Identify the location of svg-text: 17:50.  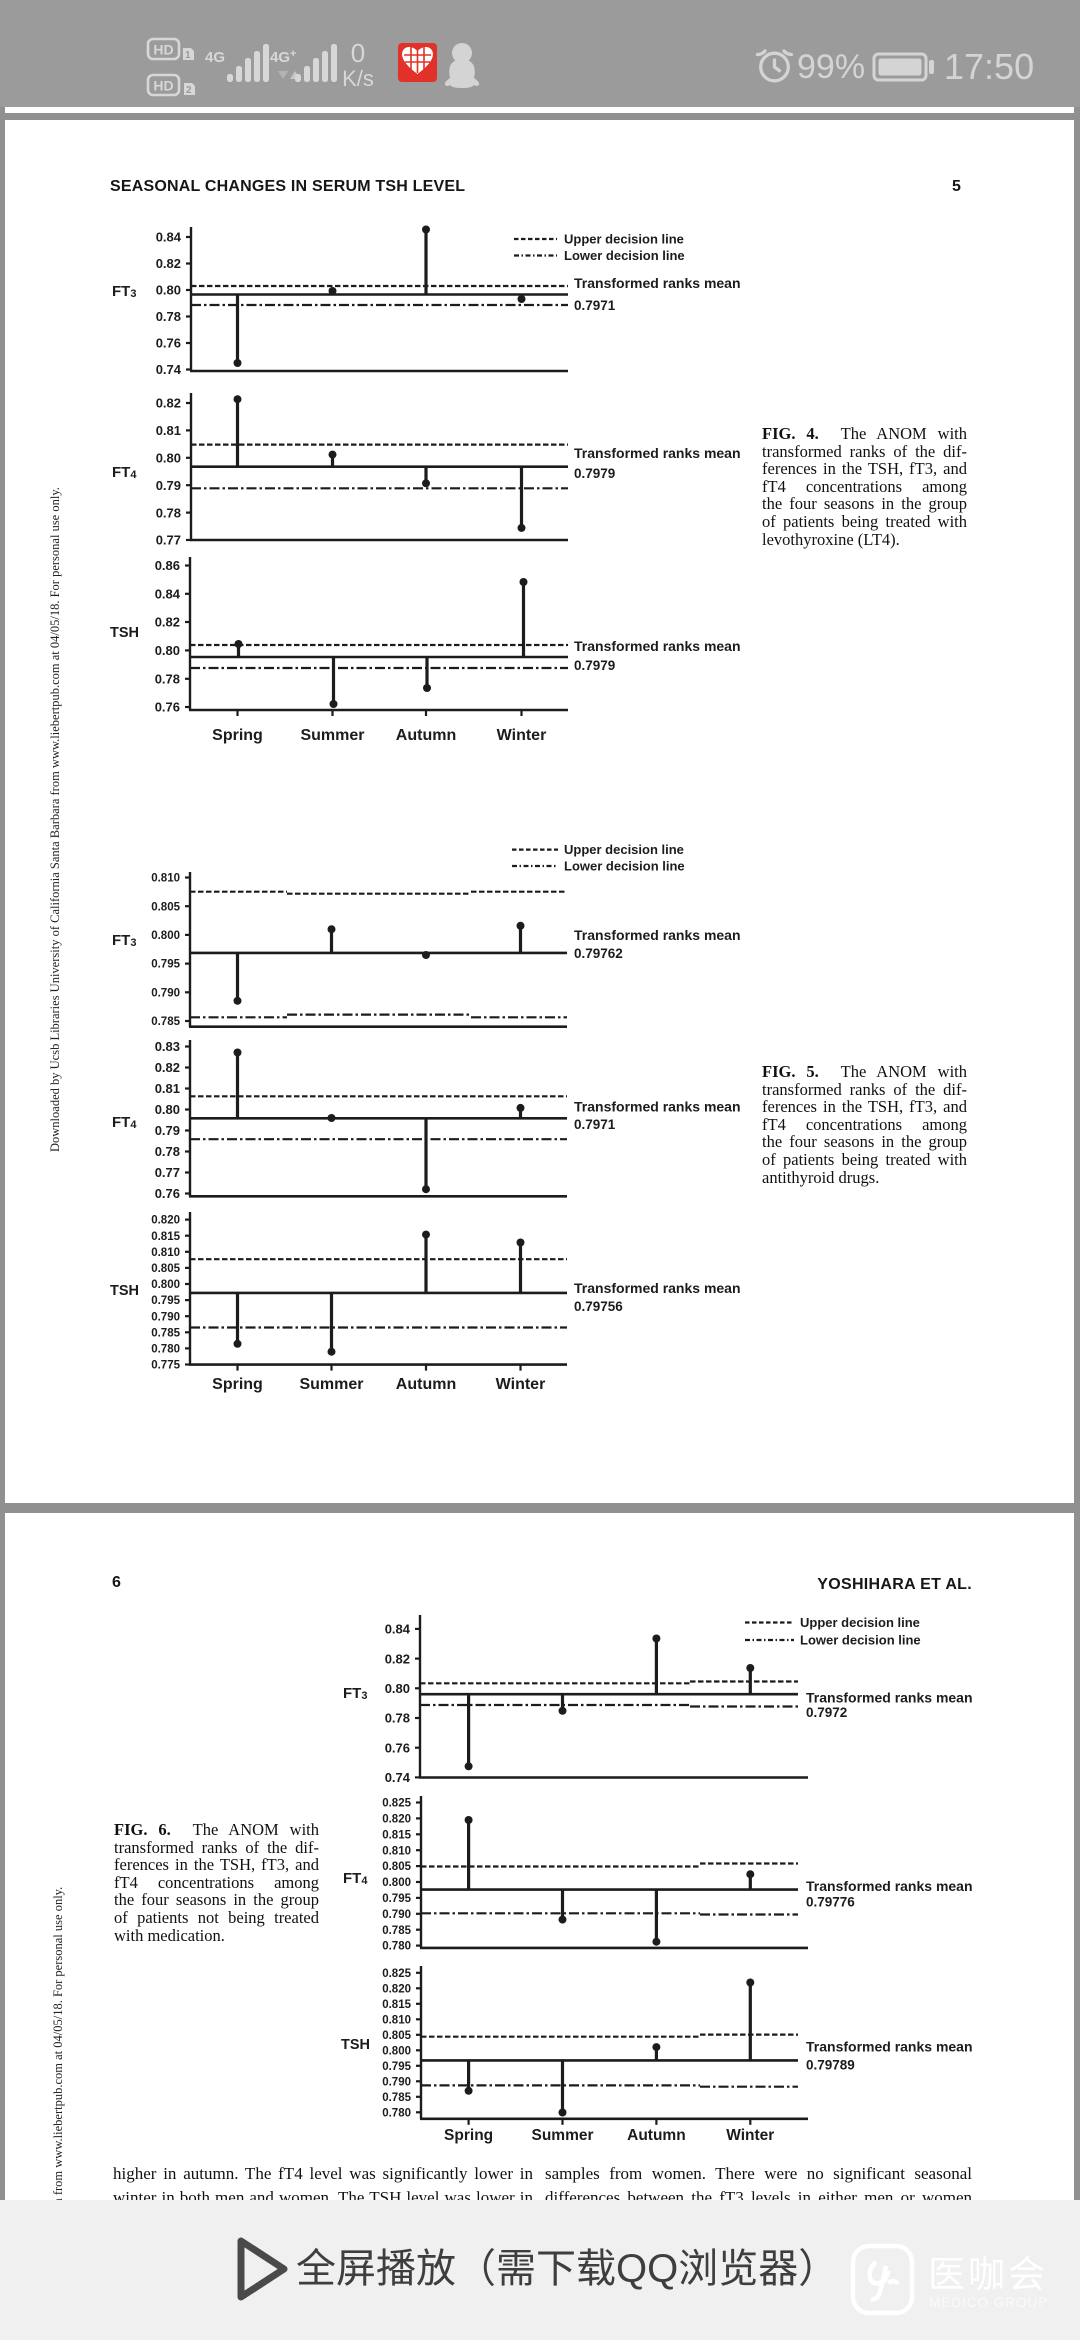
(989, 66).